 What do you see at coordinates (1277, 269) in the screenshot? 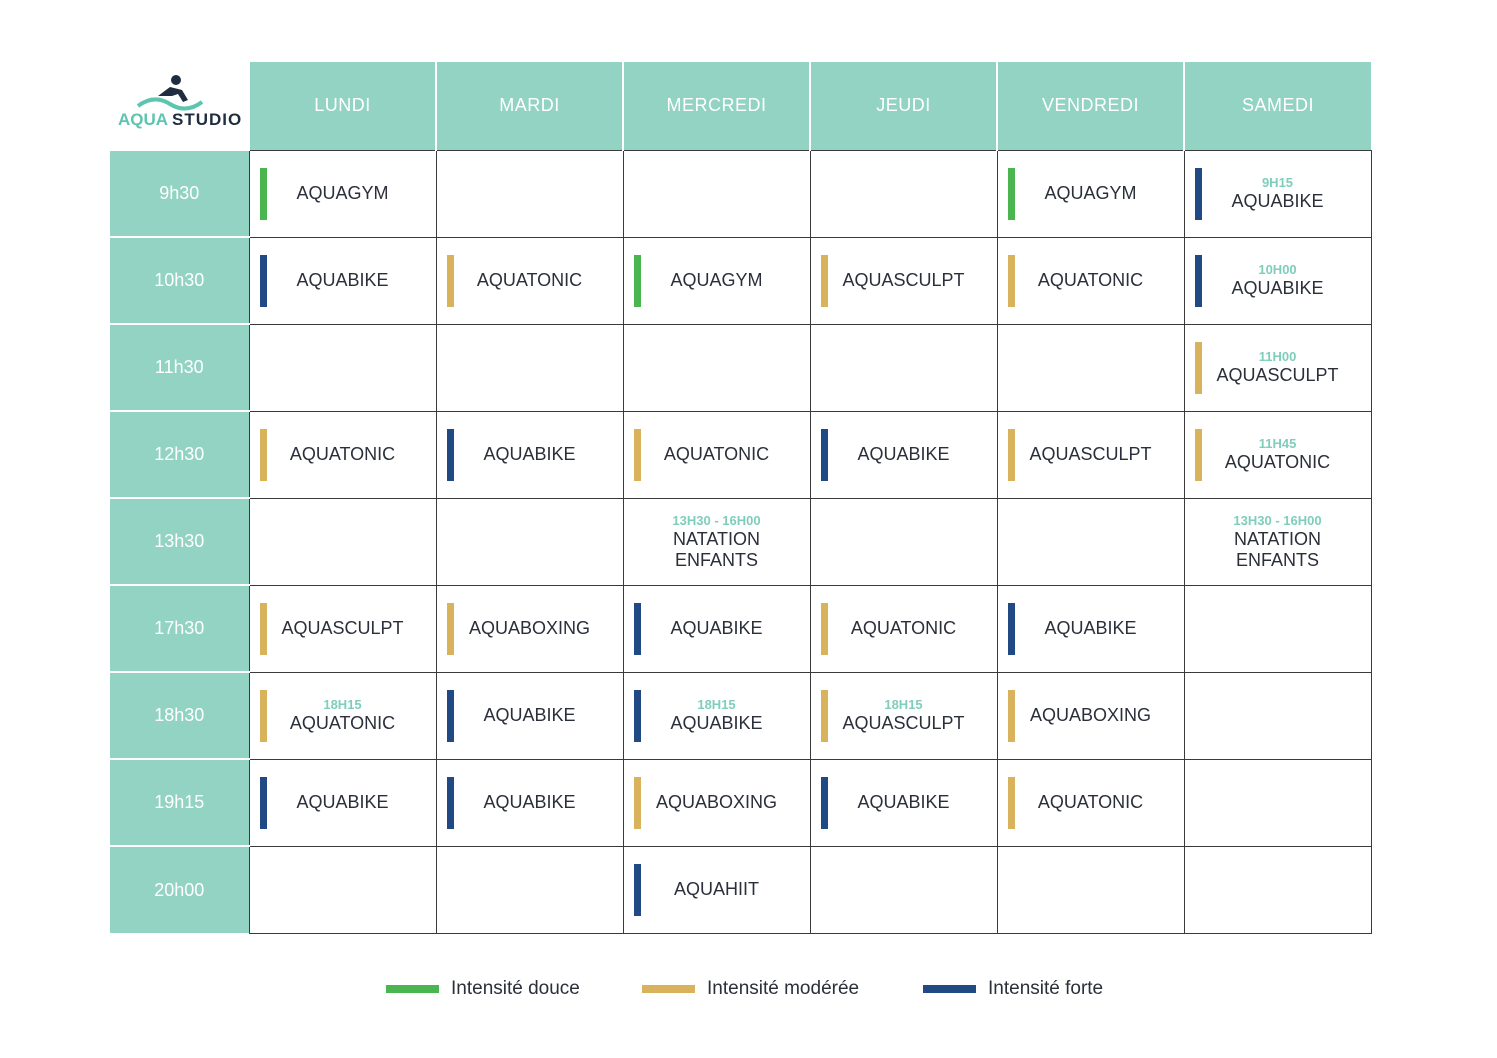
I see `class-start-time: 10H00` at bounding box center [1277, 269].